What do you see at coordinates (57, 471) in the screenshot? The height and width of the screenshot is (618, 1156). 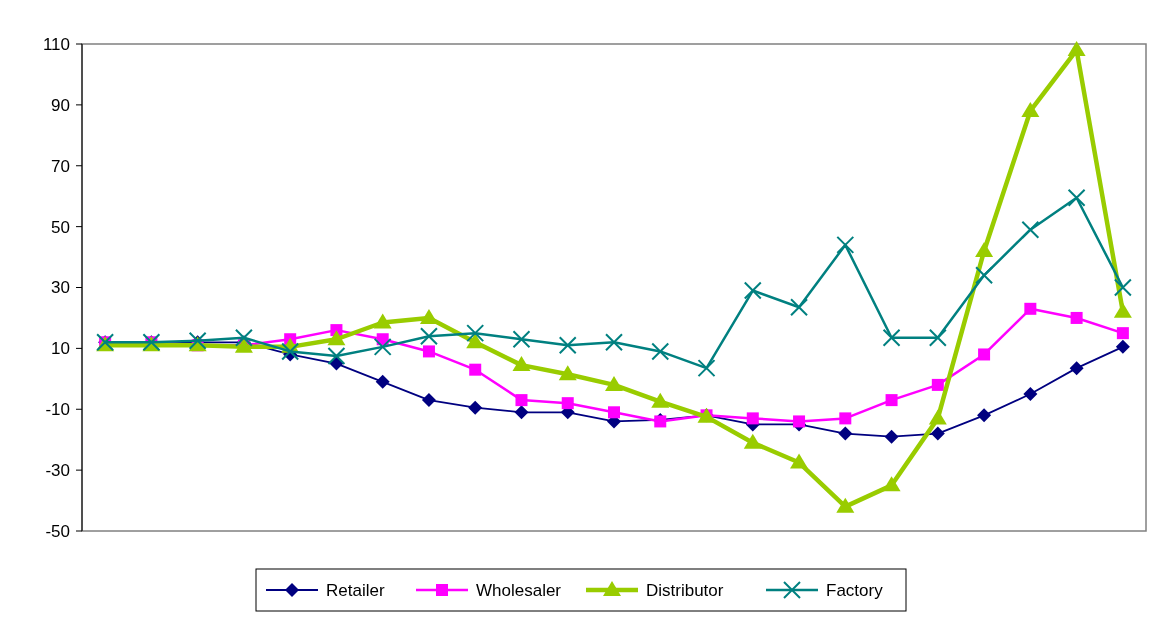 I see `y-tick-label: -30` at bounding box center [57, 471].